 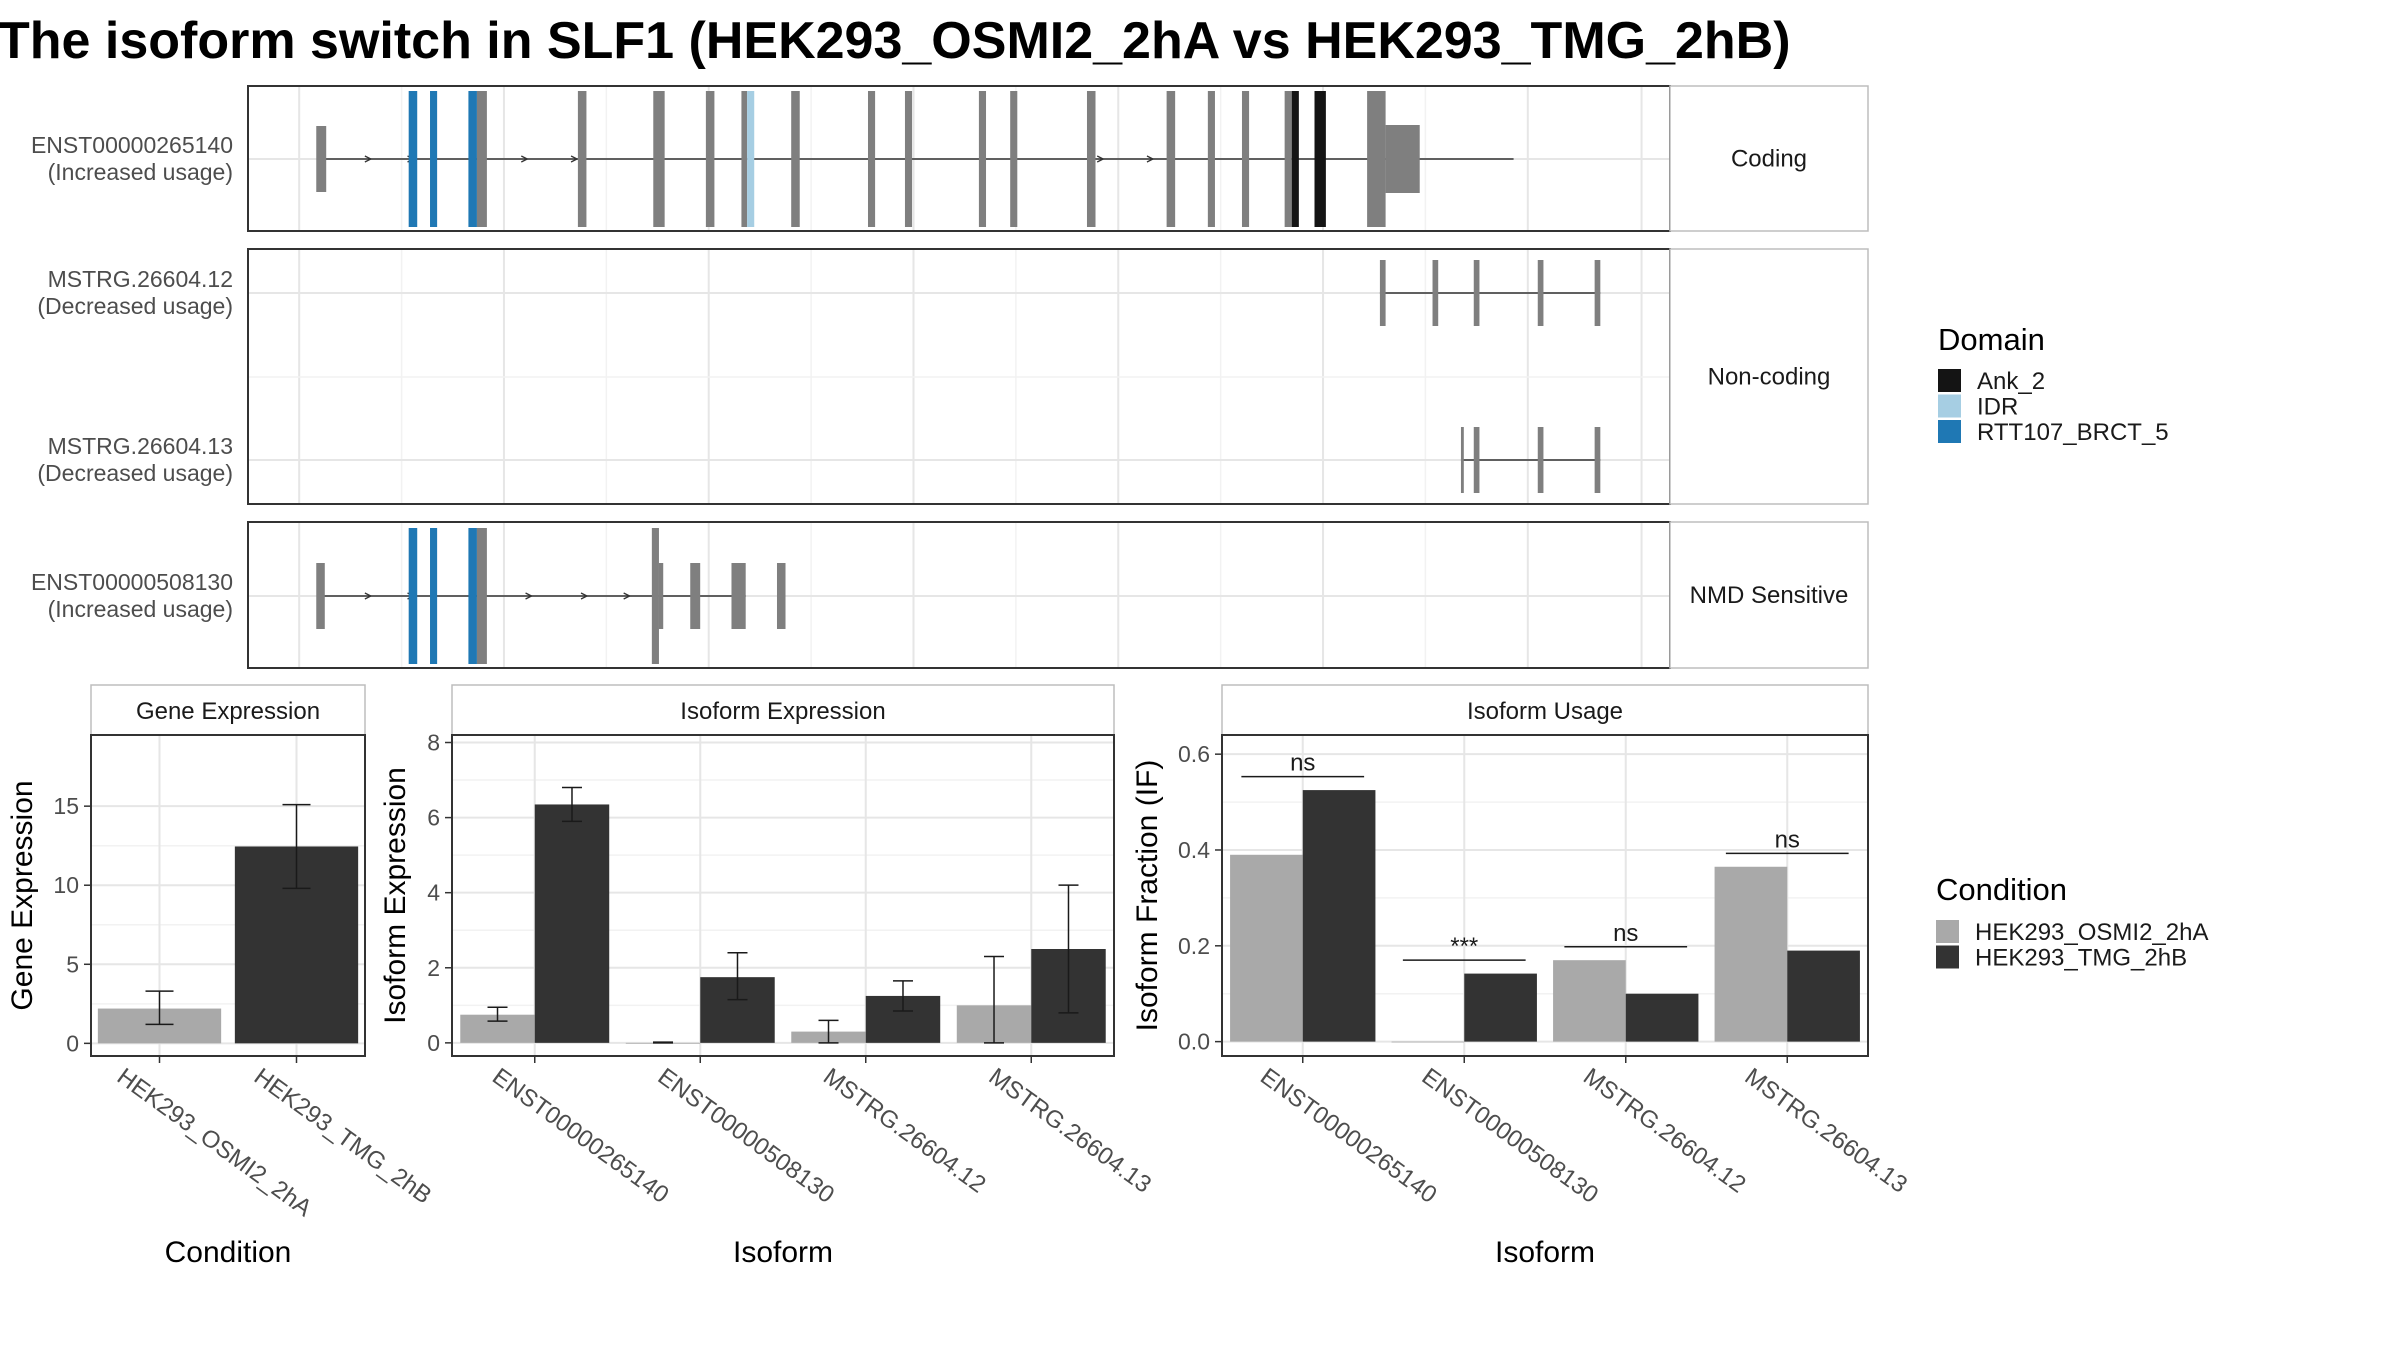 What do you see at coordinates (132, 582) in the screenshot?
I see `transcript-id-label: ENST00000508130` at bounding box center [132, 582].